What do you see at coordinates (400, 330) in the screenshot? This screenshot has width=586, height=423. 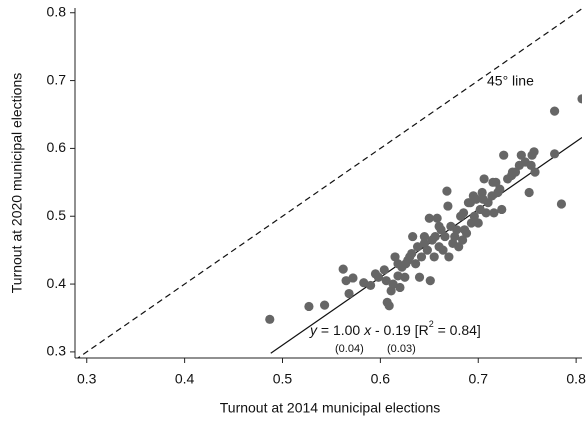 I see `equation-part: - 0.19 [R` at bounding box center [400, 330].